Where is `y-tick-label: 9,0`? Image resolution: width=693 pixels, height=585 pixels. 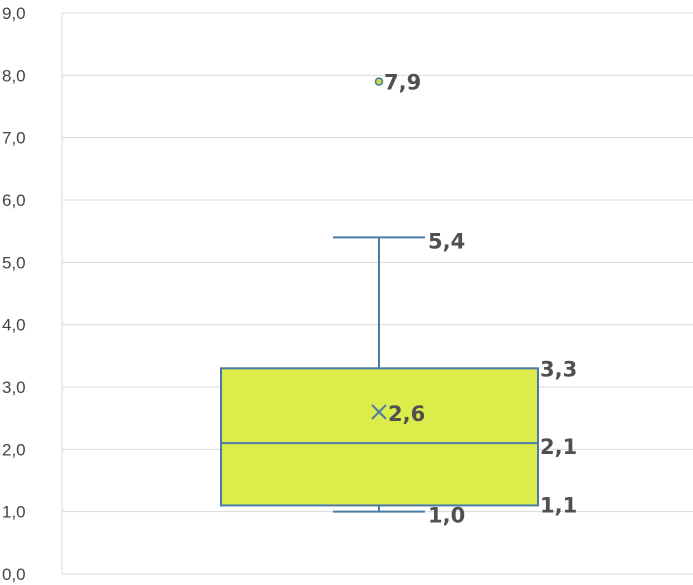 y-tick-label: 9,0 is located at coordinates (14, 13).